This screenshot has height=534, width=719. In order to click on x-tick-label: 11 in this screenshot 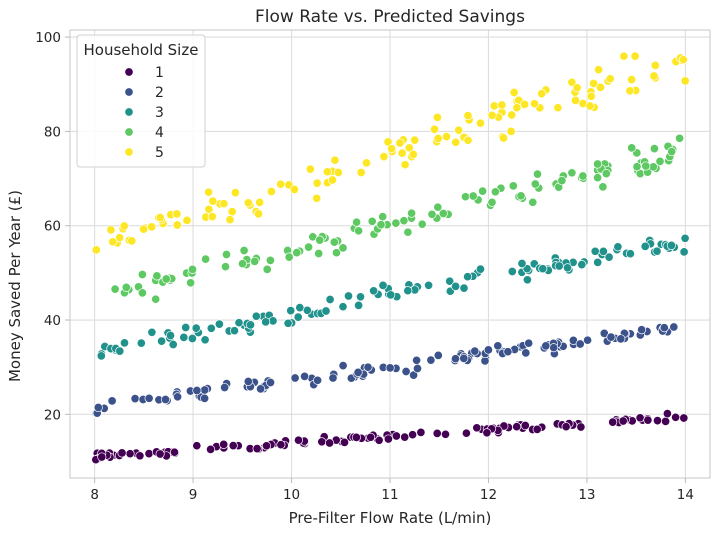, I will do `click(389, 495)`.